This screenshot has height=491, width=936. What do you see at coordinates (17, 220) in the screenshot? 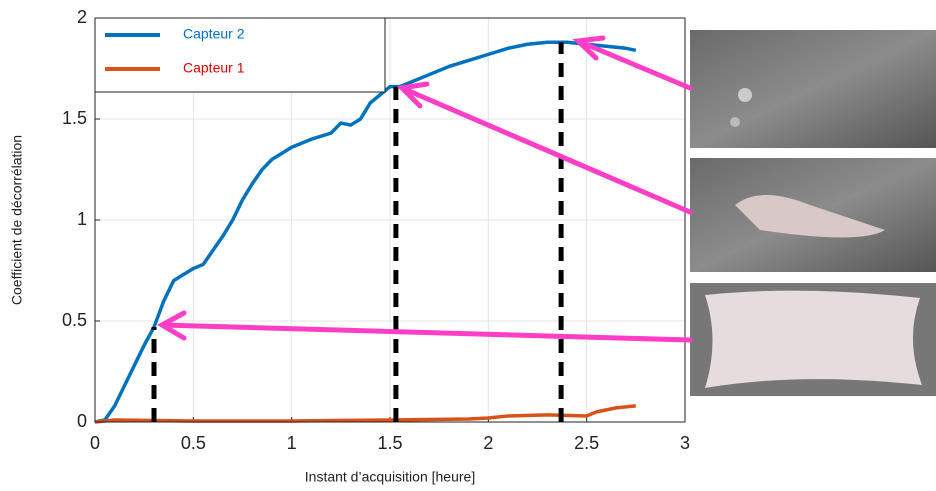
I see `y-axis-label: Coefficient de décorrélation` at bounding box center [17, 220].